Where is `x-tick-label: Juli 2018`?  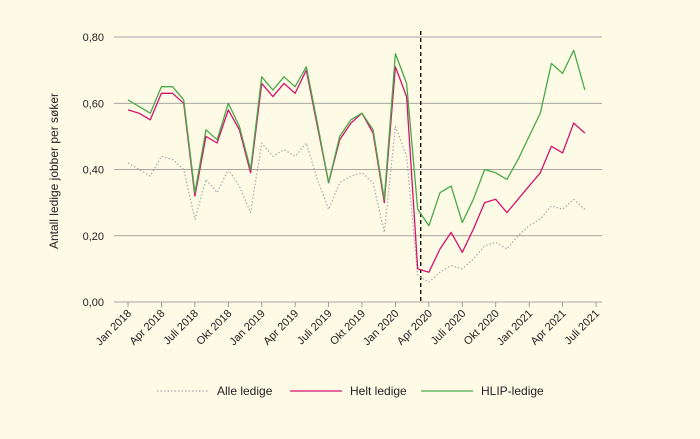
x-tick-label: Juli 2018 is located at coordinates (181, 328).